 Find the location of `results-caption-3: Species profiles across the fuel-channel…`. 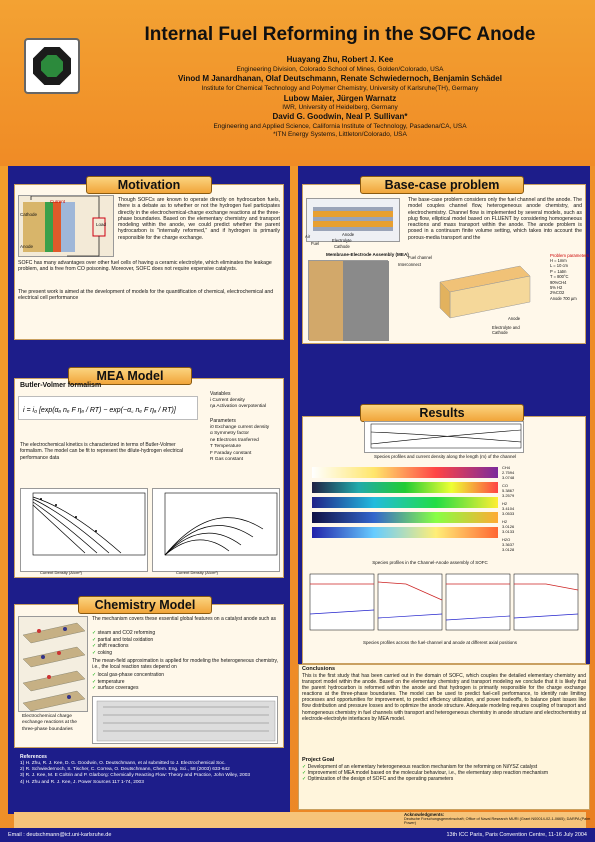

results-caption-3: Species profiles across the fuel-channel… is located at coordinates (439, 642).